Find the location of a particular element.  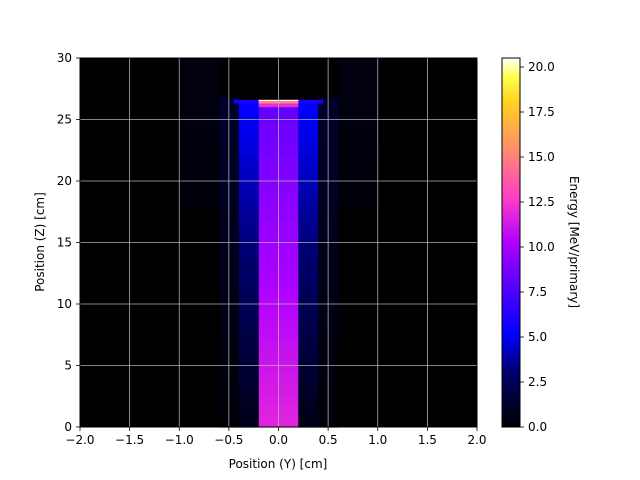

x-tick-label: 1.5 is located at coordinates (427, 440).